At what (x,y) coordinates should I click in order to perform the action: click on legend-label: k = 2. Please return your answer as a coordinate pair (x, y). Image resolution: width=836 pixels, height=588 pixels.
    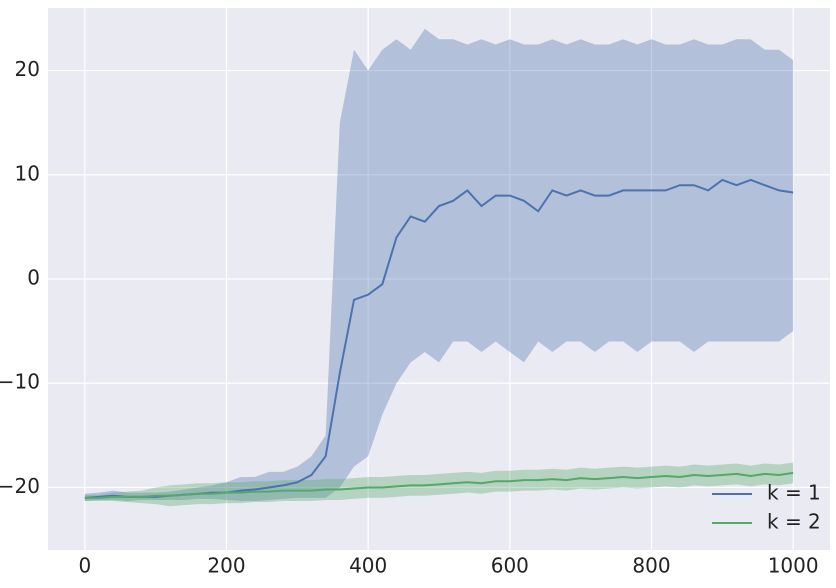
    Looking at the image, I should click on (794, 522).